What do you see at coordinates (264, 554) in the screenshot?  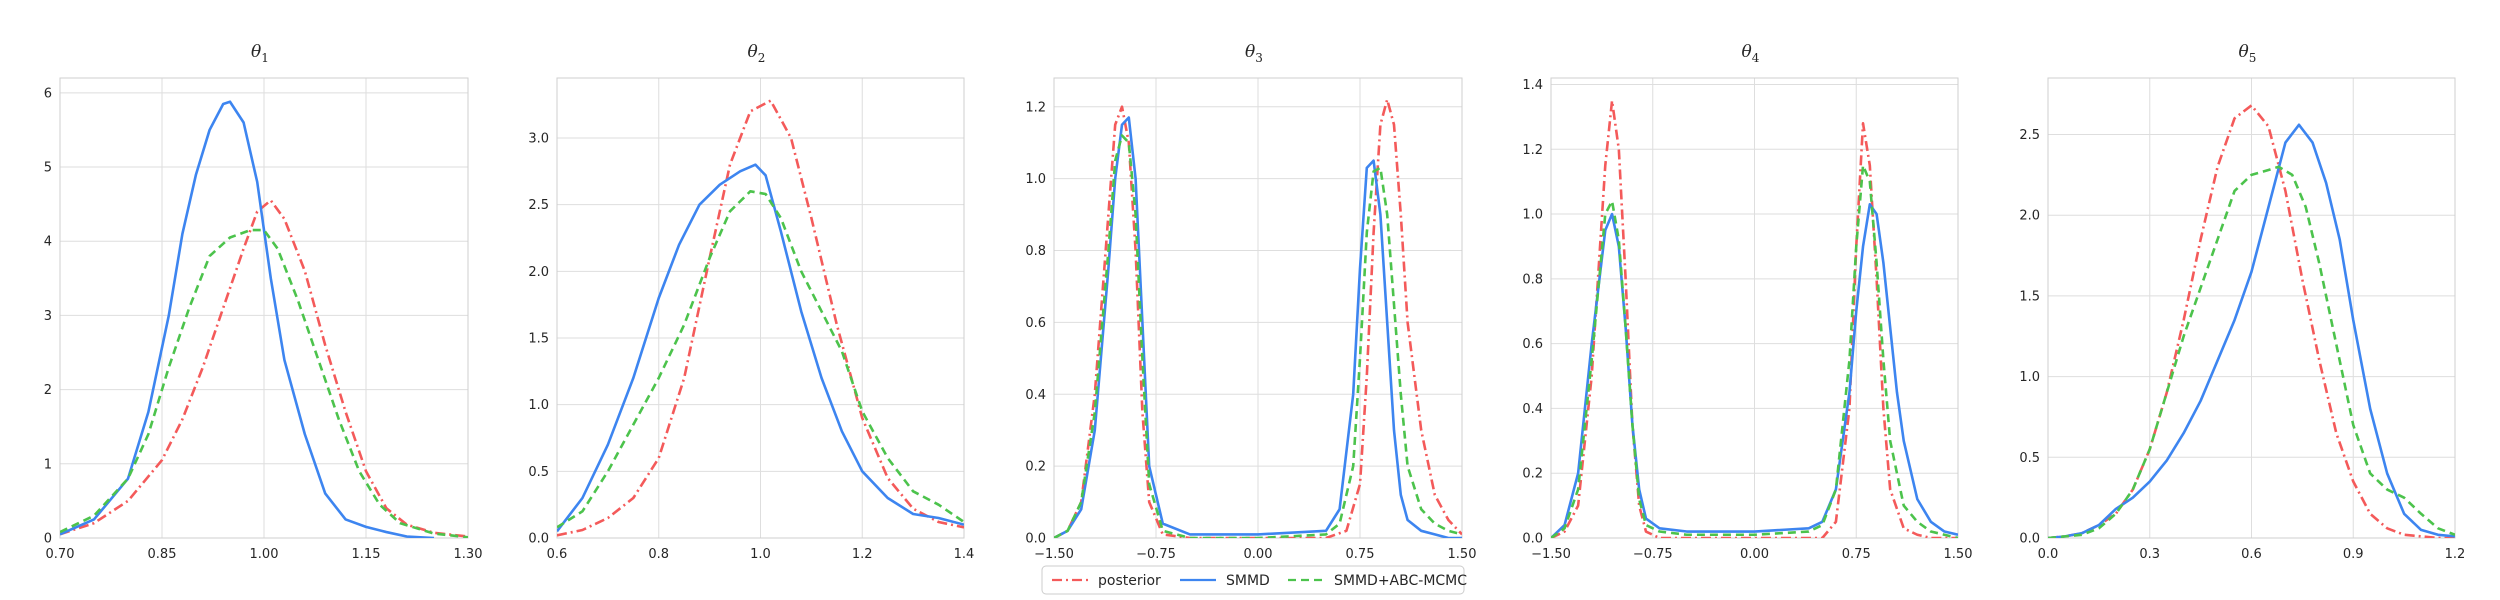 I see `x-tick-label: 1.00` at bounding box center [264, 554].